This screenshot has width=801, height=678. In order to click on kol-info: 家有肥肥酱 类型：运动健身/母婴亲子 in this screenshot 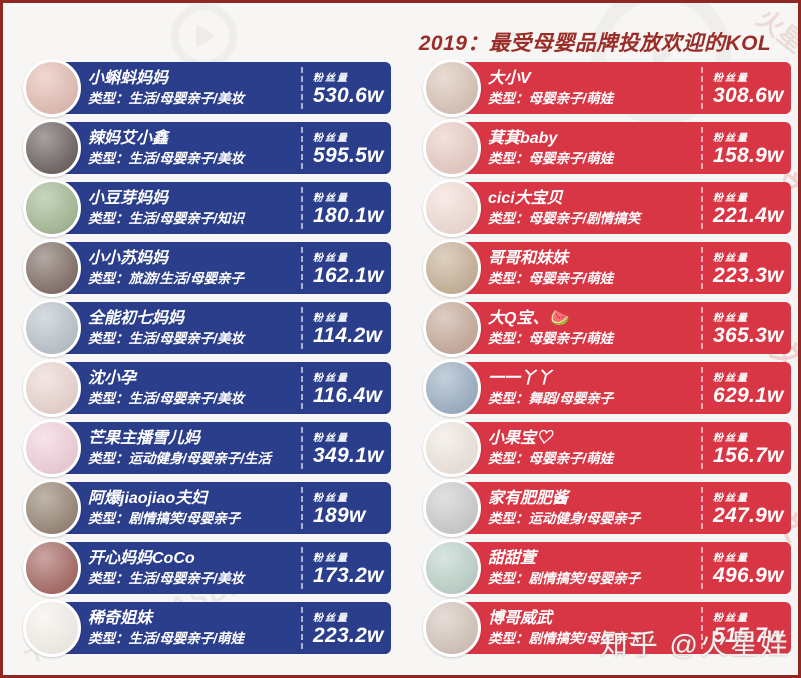, I will do `click(579, 508)`.